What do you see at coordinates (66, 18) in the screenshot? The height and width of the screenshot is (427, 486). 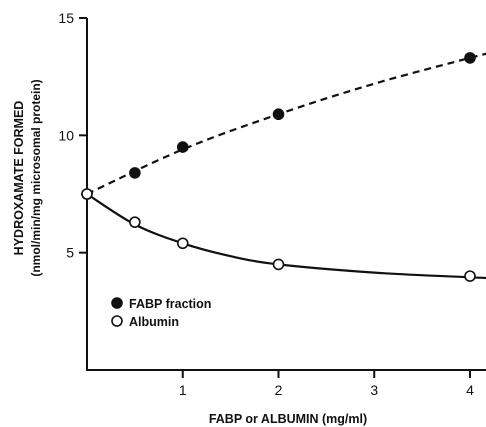 I see `y-tick-label-15: 15` at bounding box center [66, 18].